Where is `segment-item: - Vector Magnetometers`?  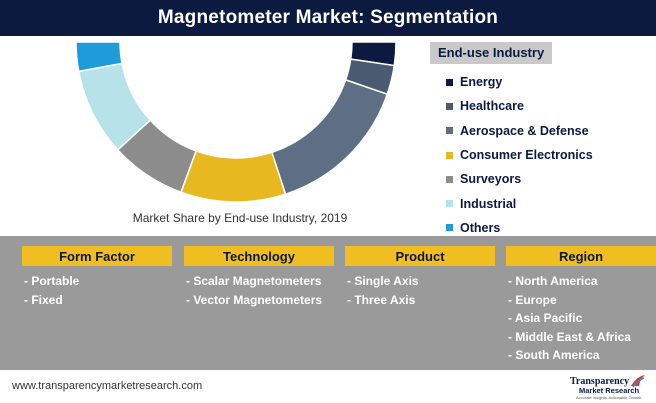 segment-item: - Vector Magnetometers is located at coordinates (254, 299).